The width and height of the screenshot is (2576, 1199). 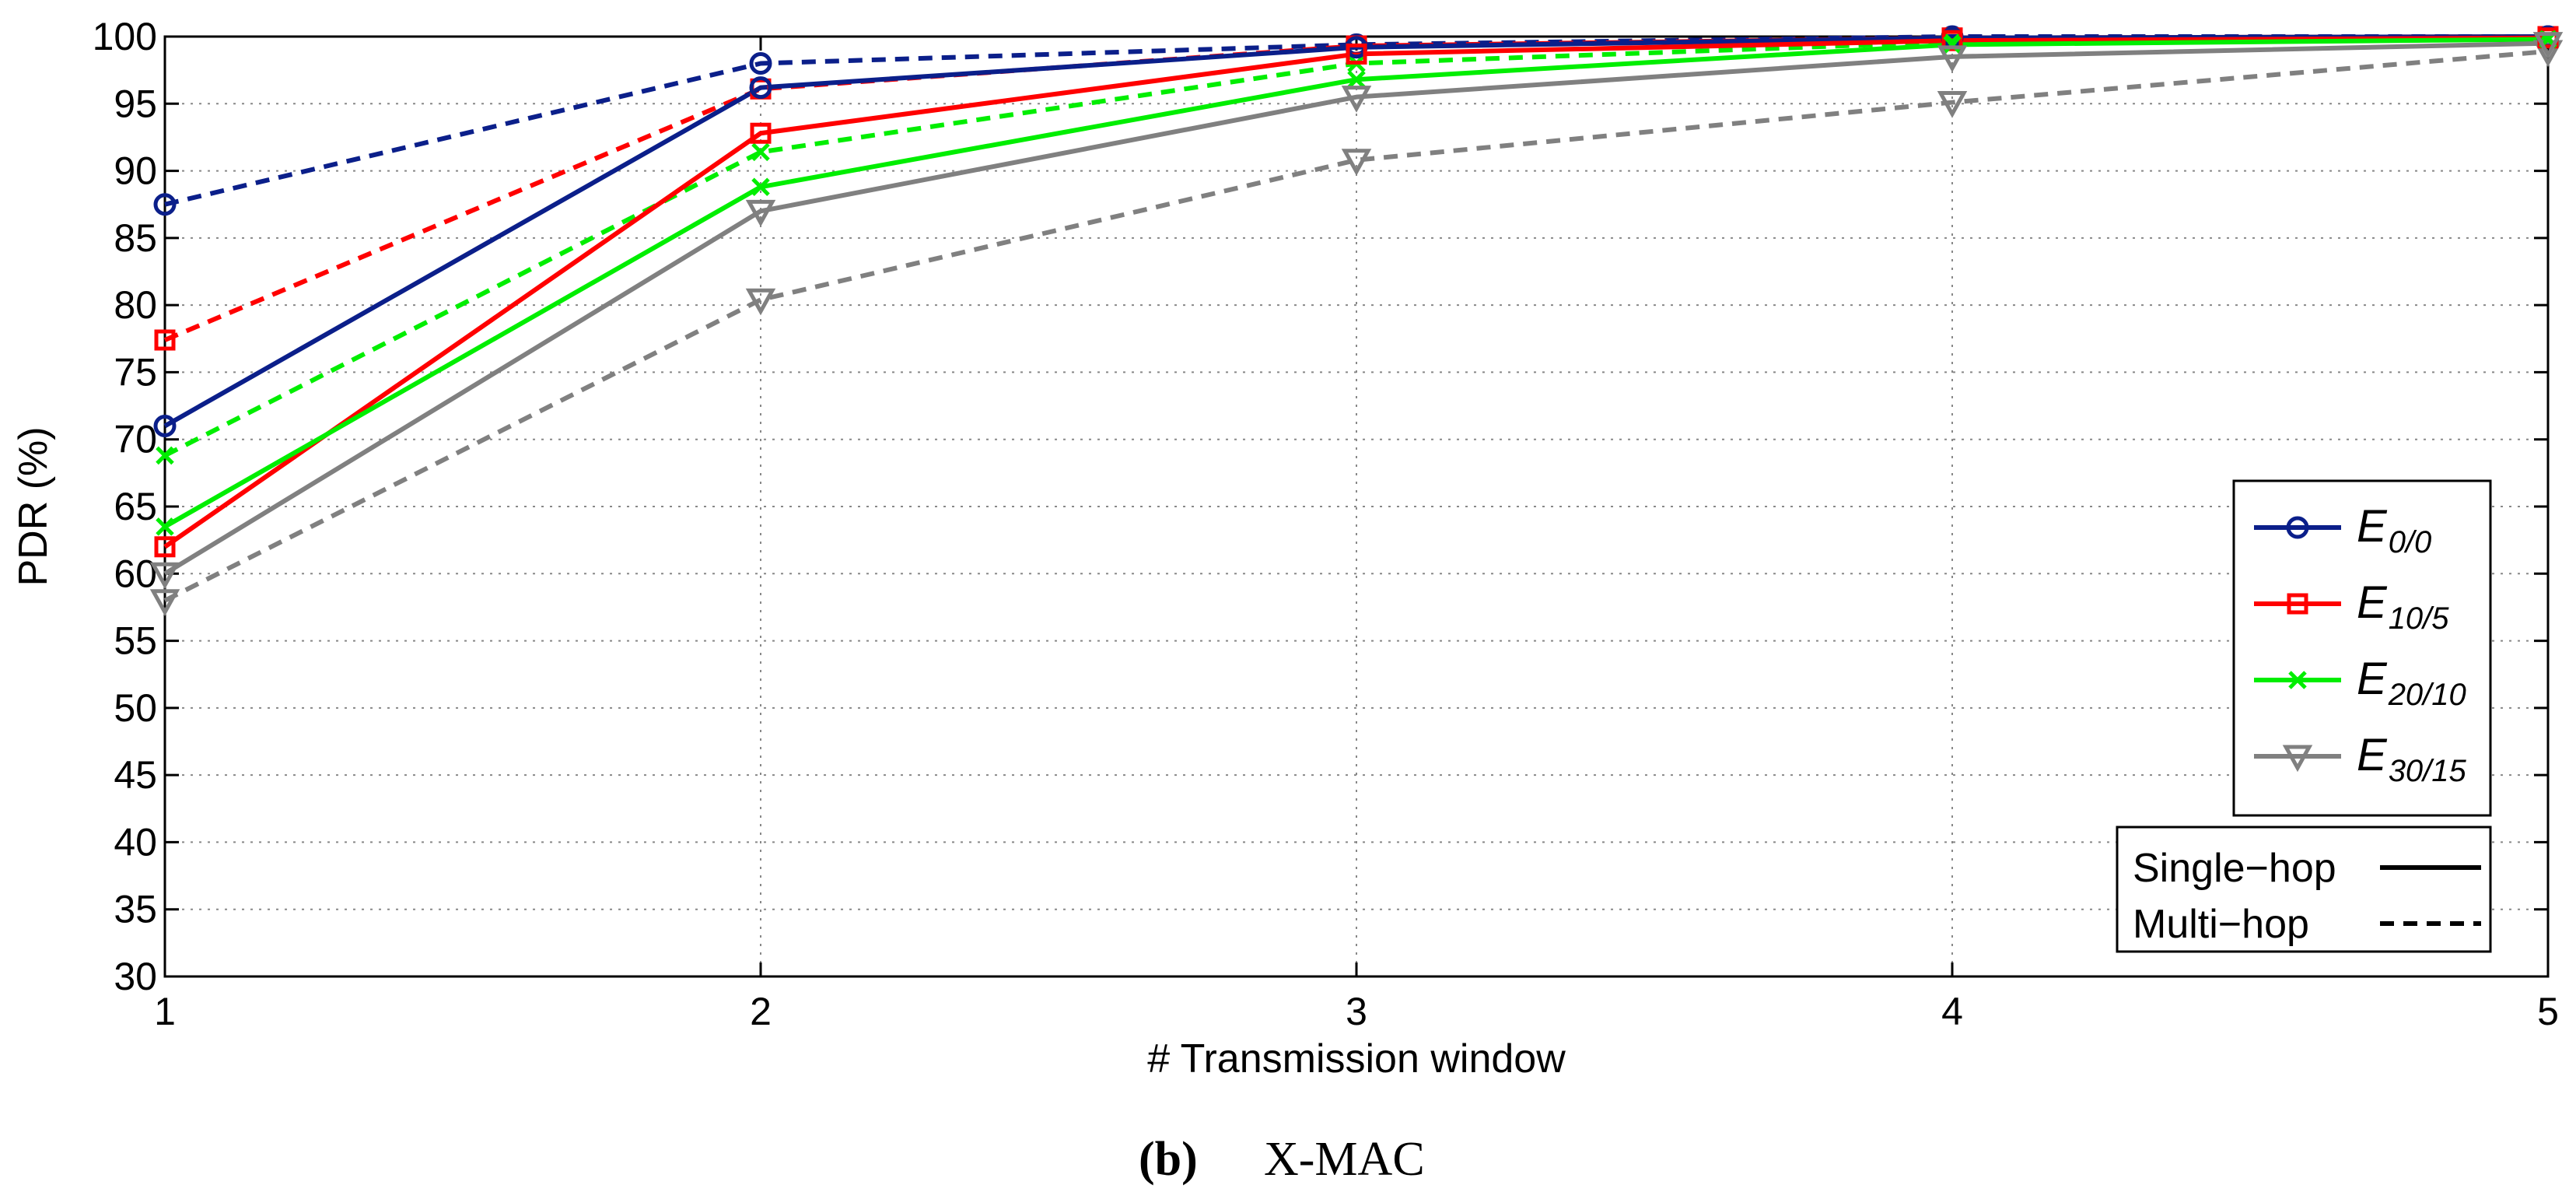 I want to click on line-style-legend-box, so click(x=2304, y=890).